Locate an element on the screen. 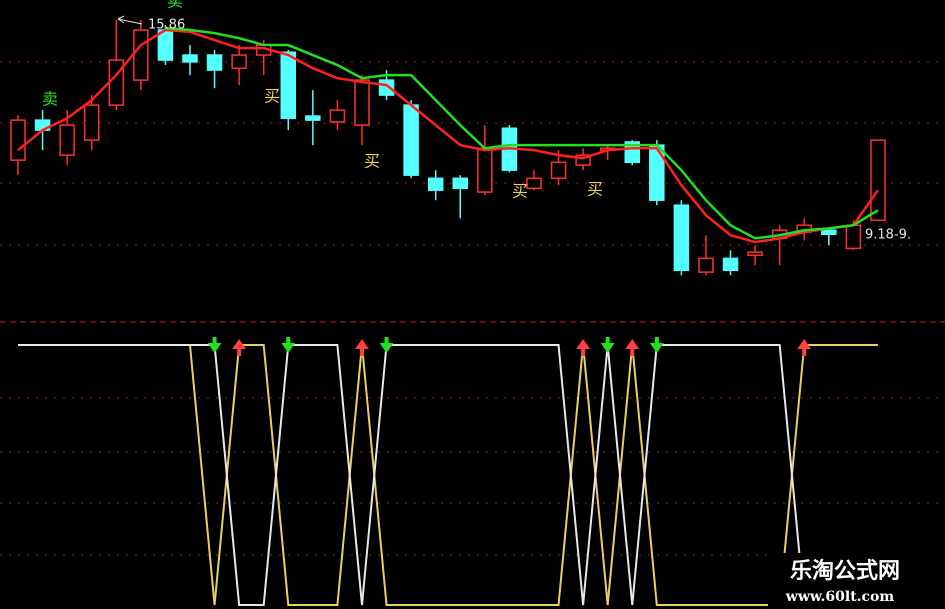 The image size is (945, 609). annotation: 9.18-9. is located at coordinates (888, 235).